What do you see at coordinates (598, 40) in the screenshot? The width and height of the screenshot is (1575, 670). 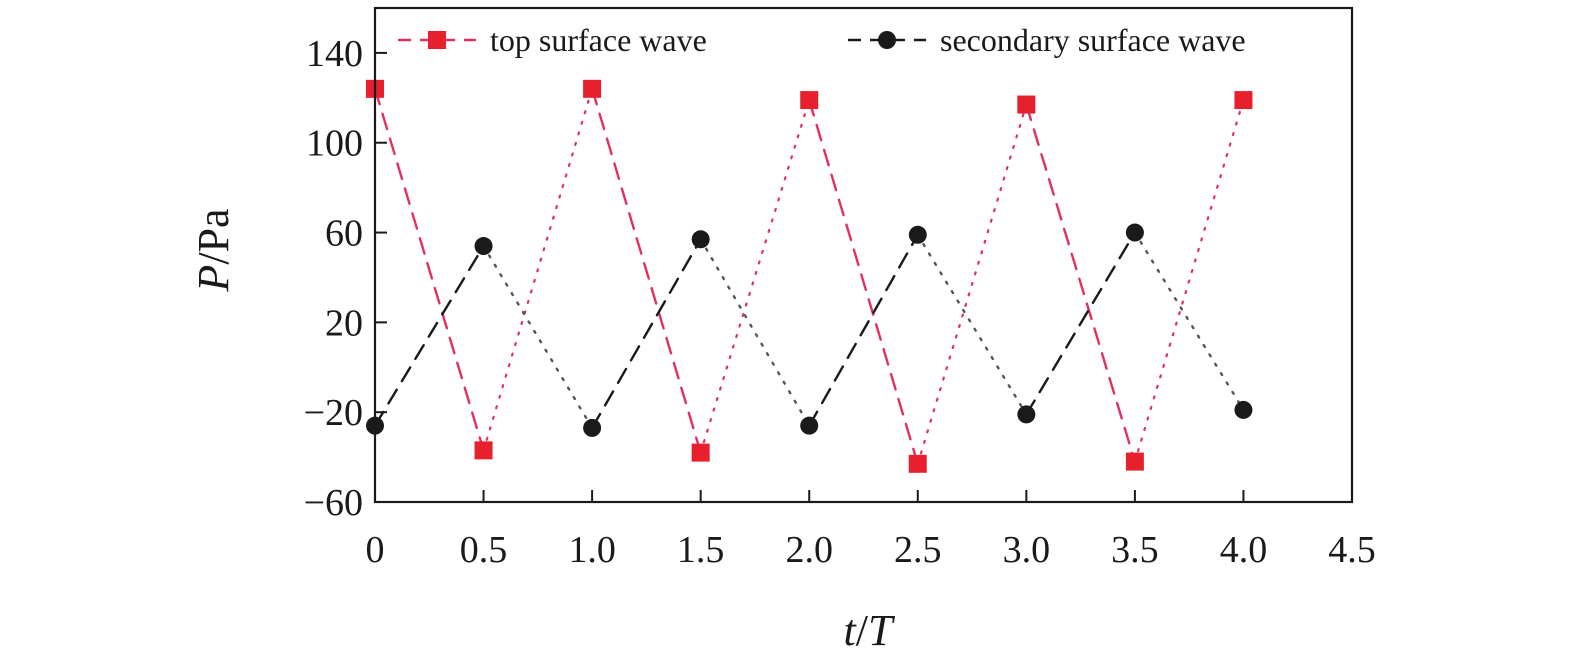 I see `legend-label-top-surface-wave: top surface wave` at bounding box center [598, 40].